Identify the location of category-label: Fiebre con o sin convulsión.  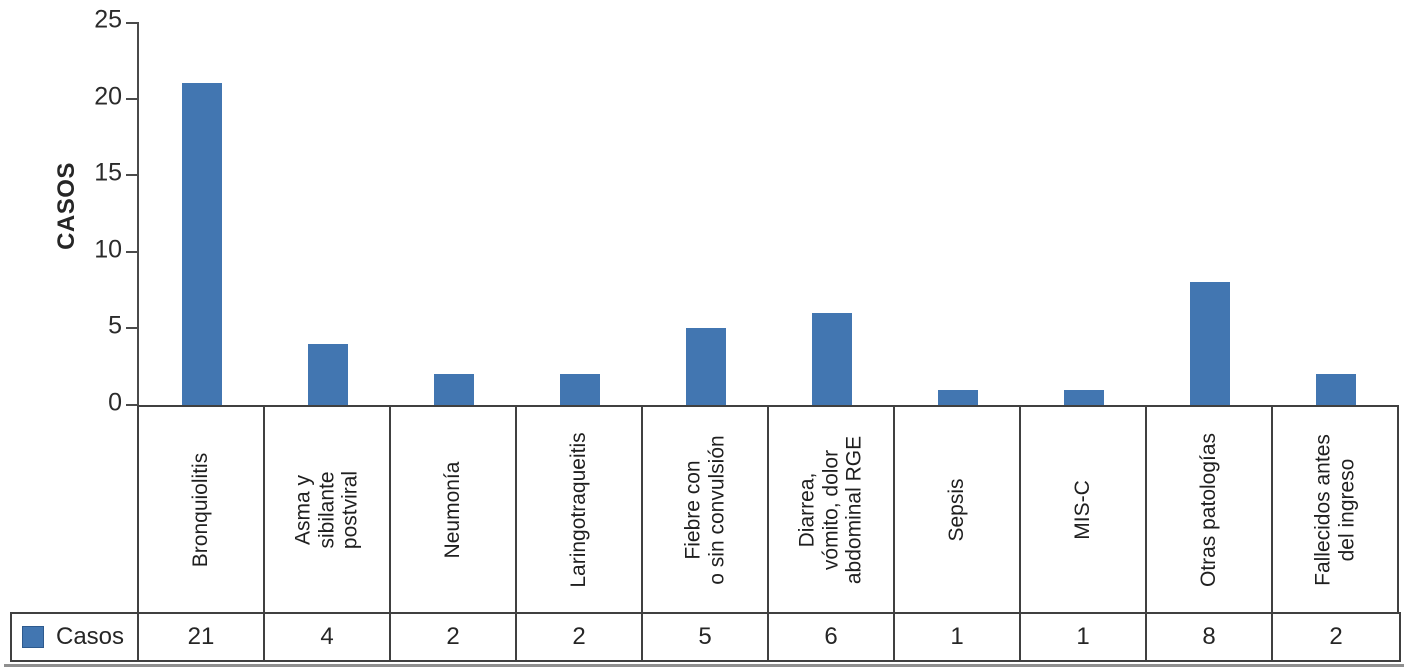
(704, 509).